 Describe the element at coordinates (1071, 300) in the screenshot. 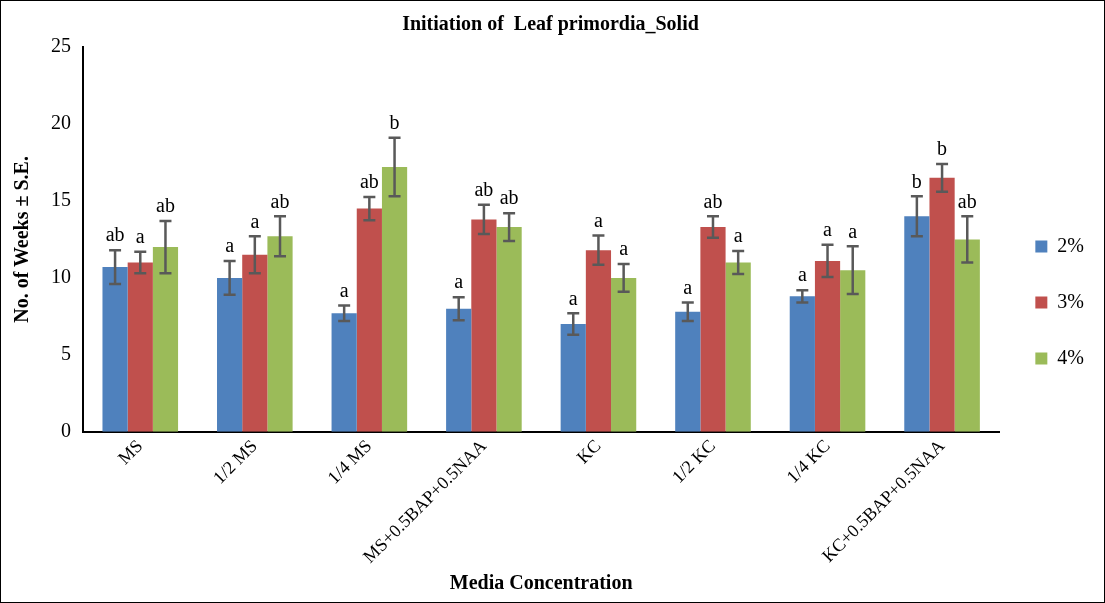

I see `legend-label: 3%` at that location.